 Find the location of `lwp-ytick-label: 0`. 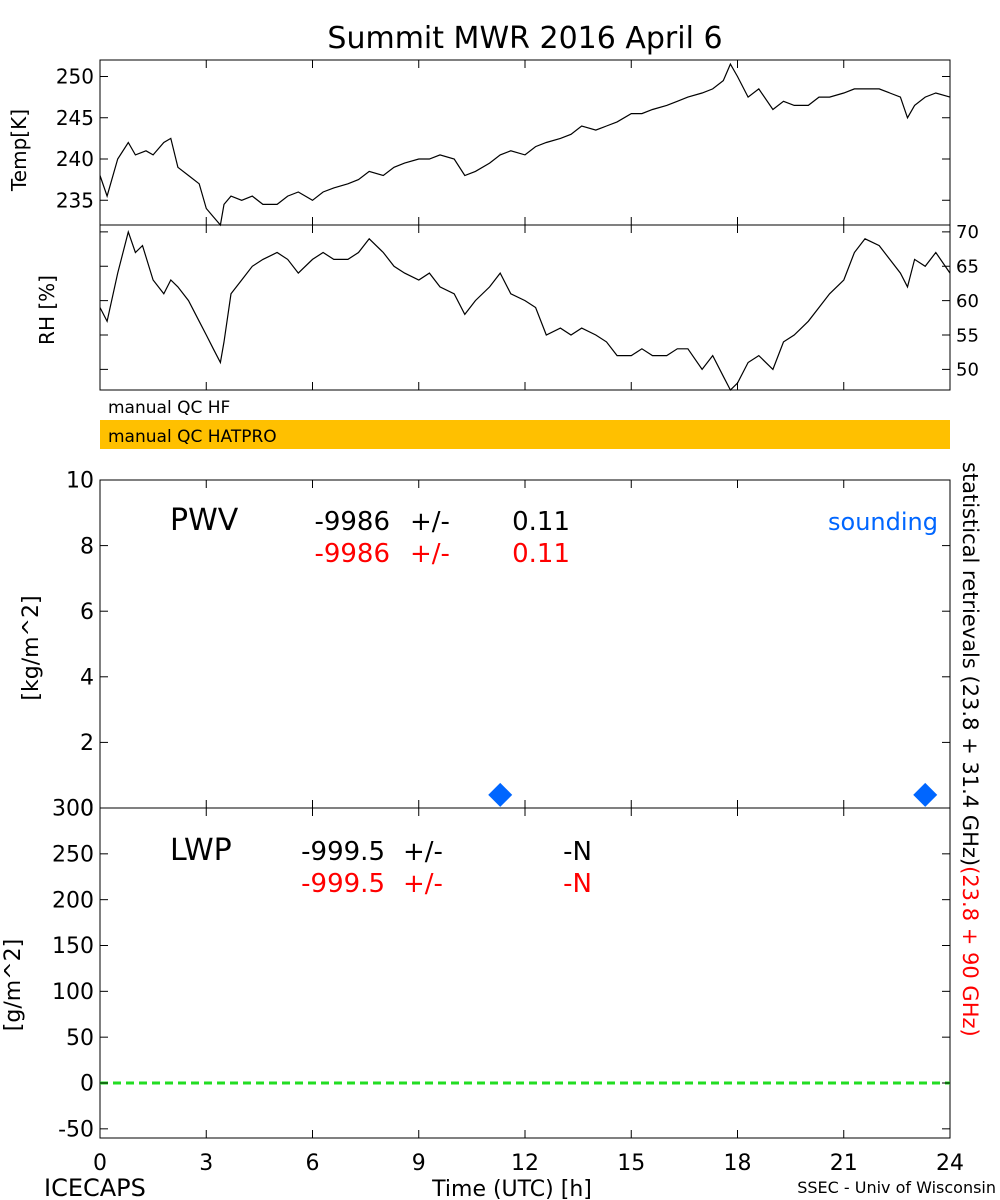

lwp-ytick-label: 0 is located at coordinates (87, 1084).